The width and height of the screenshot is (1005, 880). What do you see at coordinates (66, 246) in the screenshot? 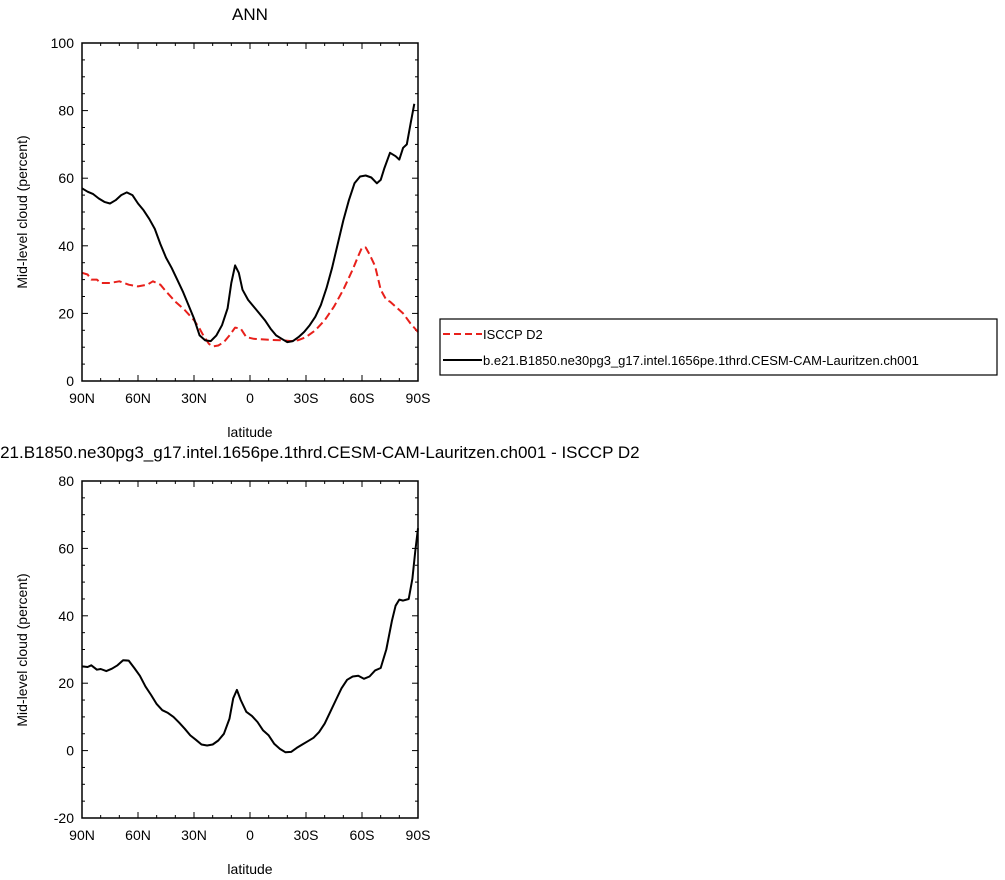
I see `top-ytick-label: 40` at bounding box center [66, 246].